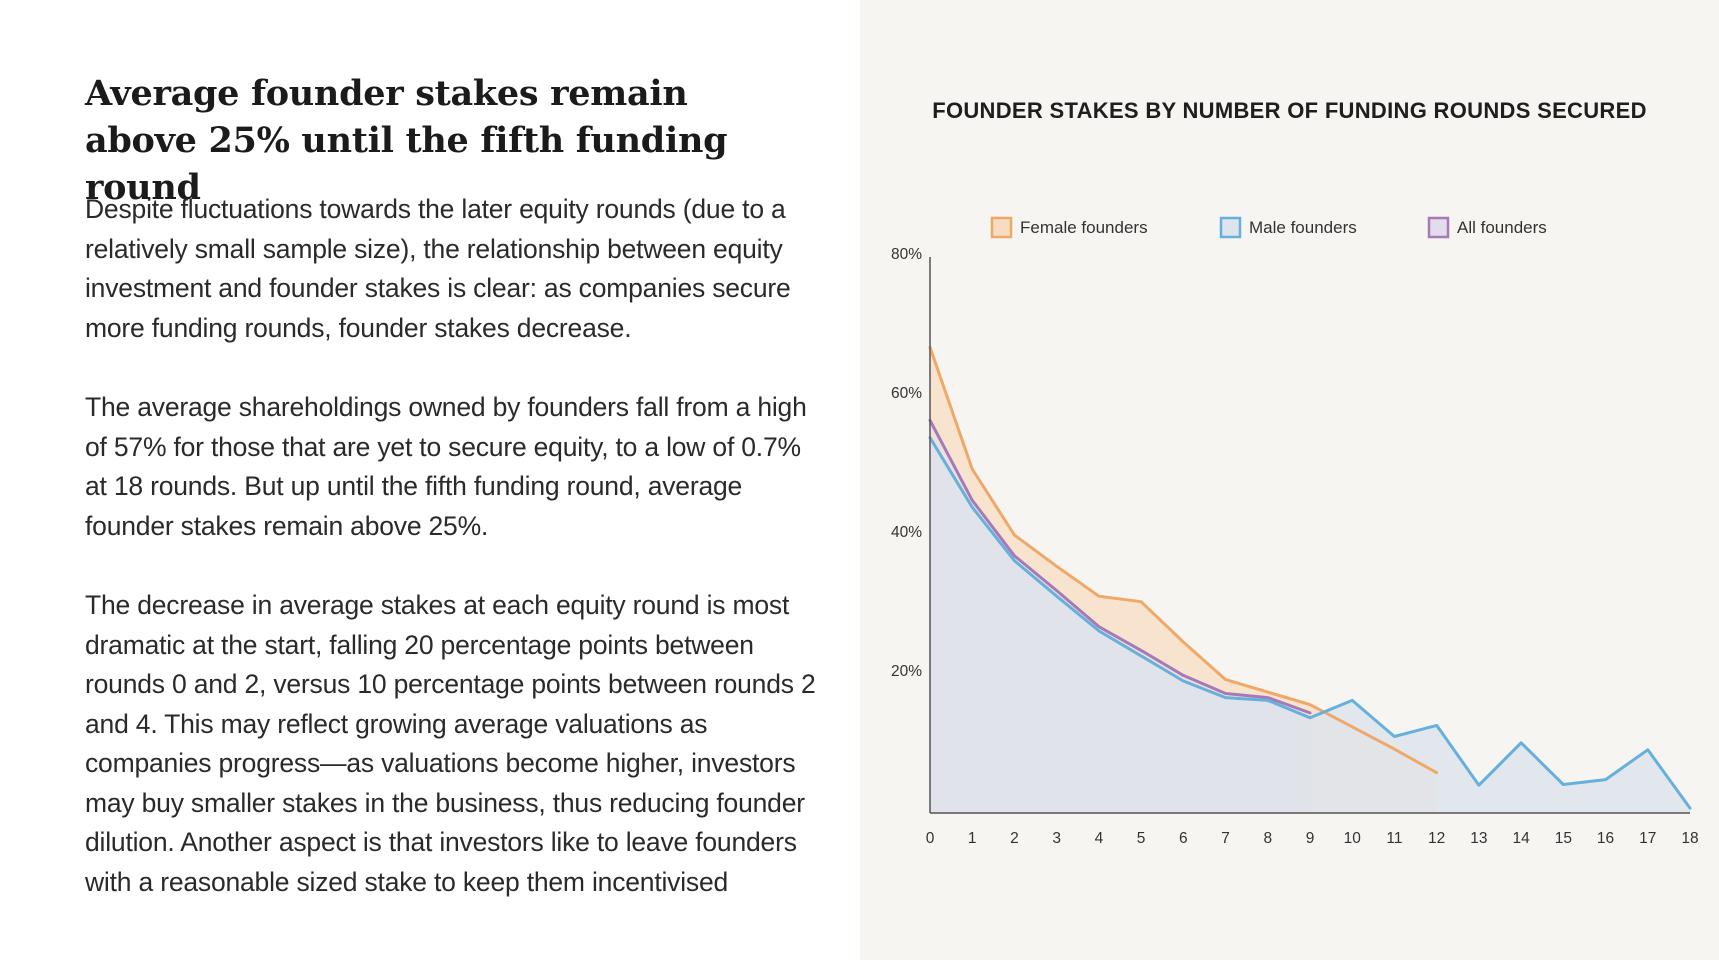 The image size is (1719, 960). Describe the element at coordinates (906, 671) in the screenshot. I see `y-tick-label: 20%` at that location.